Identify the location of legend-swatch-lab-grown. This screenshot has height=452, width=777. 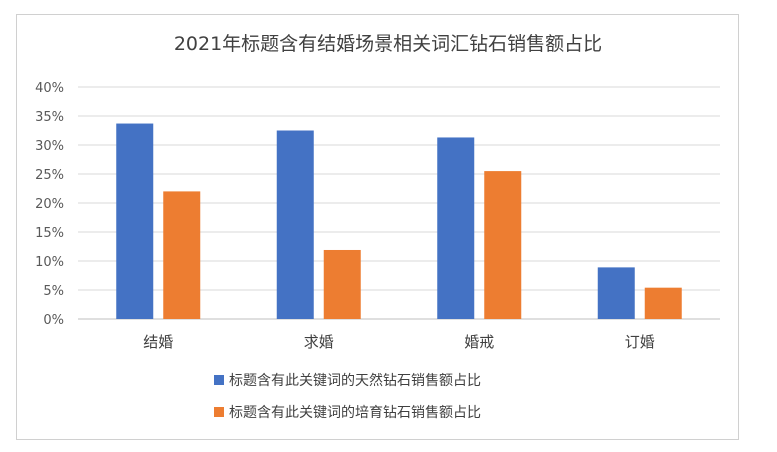
(219, 412).